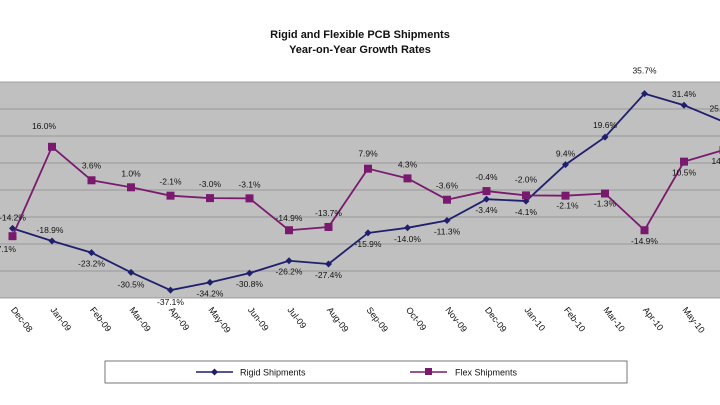 The width and height of the screenshot is (720, 405). Describe the element at coordinates (273, 373) in the screenshot. I see `legend-label-rigid: Rigid Shipments` at that location.